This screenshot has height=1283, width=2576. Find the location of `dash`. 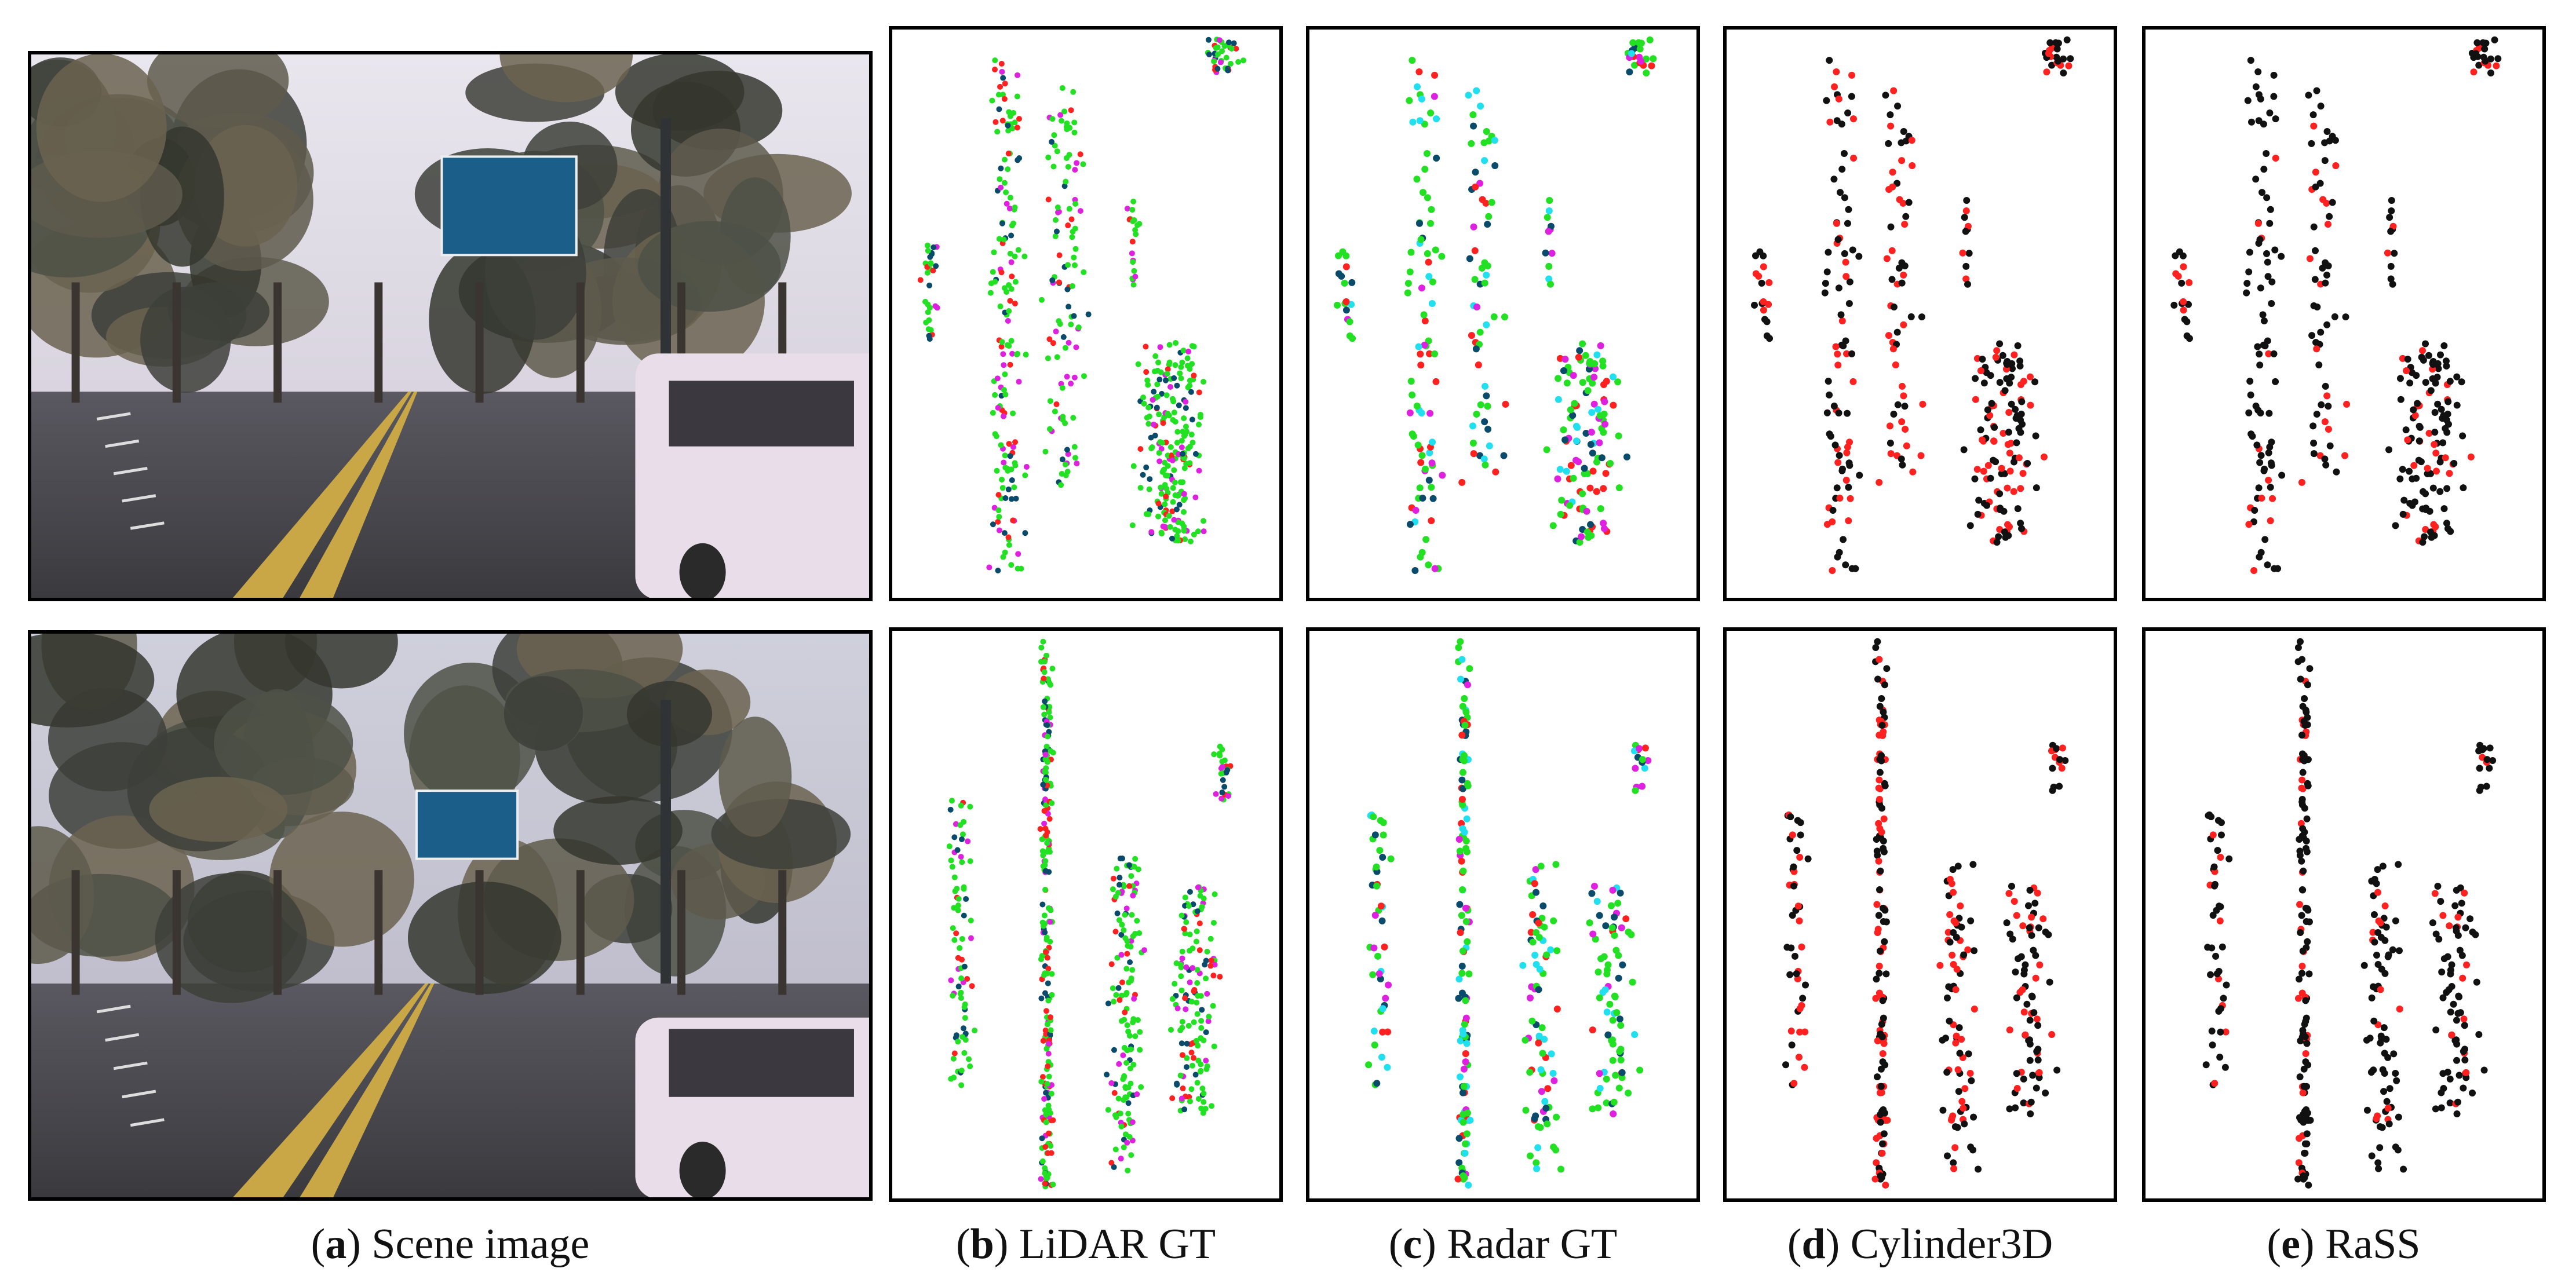

dash is located at coordinates (139, 498).